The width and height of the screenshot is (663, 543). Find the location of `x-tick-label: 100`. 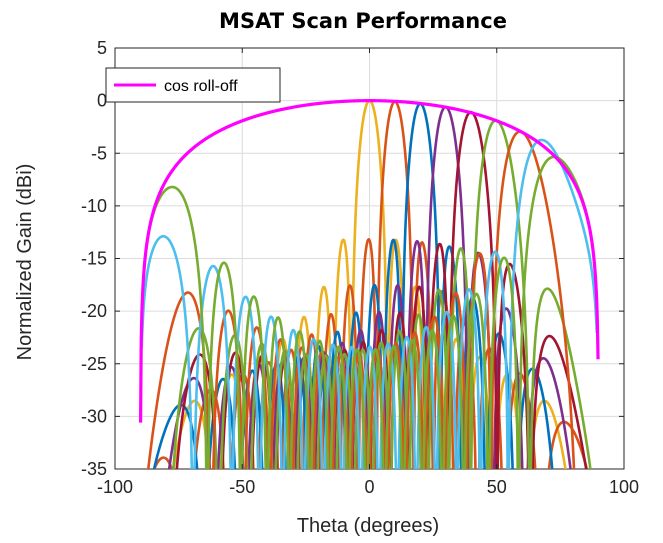

x-tick-label: 100 is located at coordinates (624, 487).